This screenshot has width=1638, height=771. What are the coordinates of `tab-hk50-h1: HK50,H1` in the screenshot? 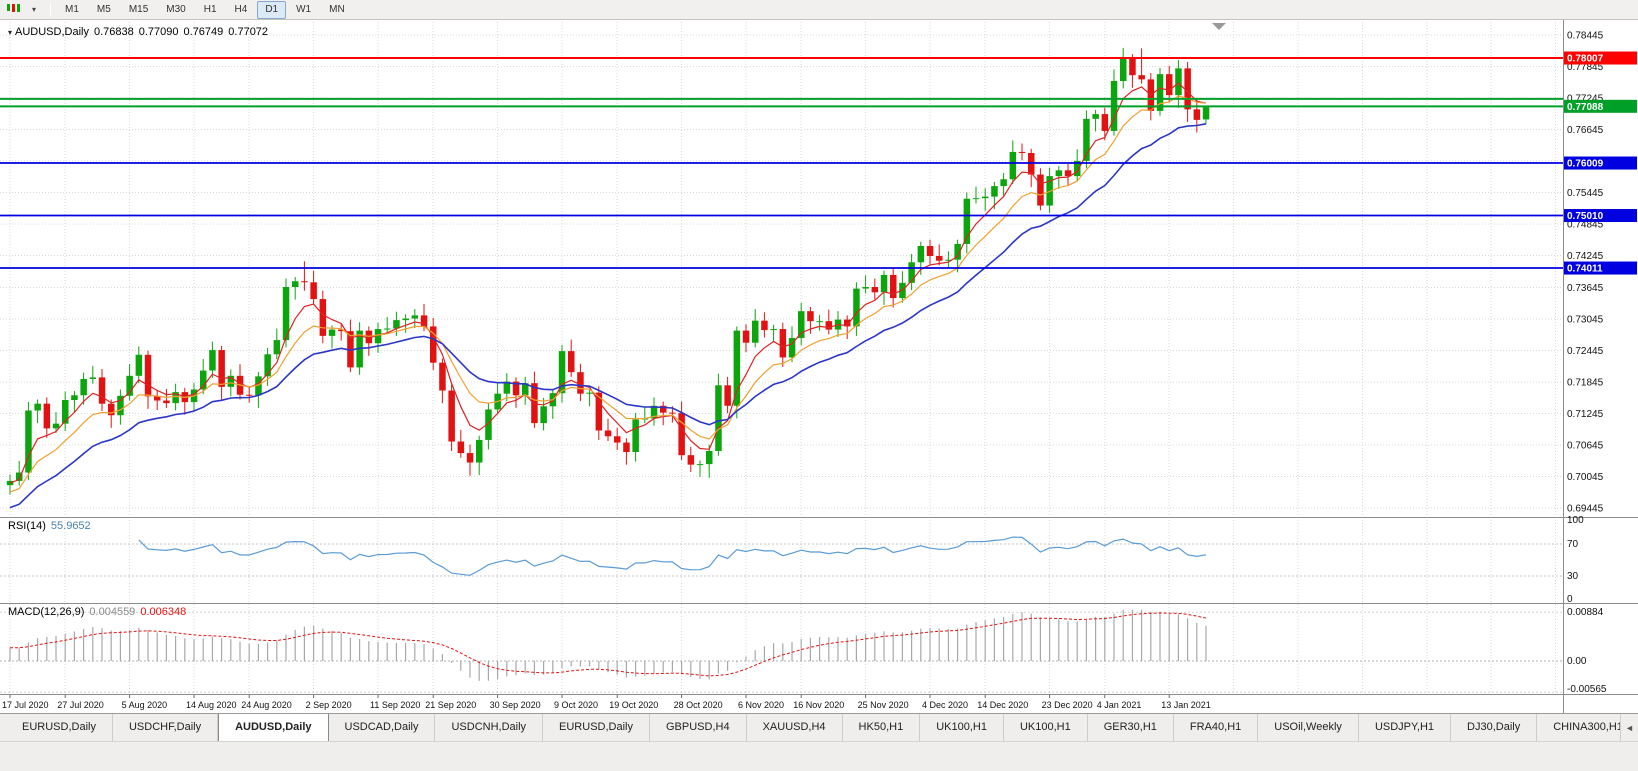 It's located at (882, 727).